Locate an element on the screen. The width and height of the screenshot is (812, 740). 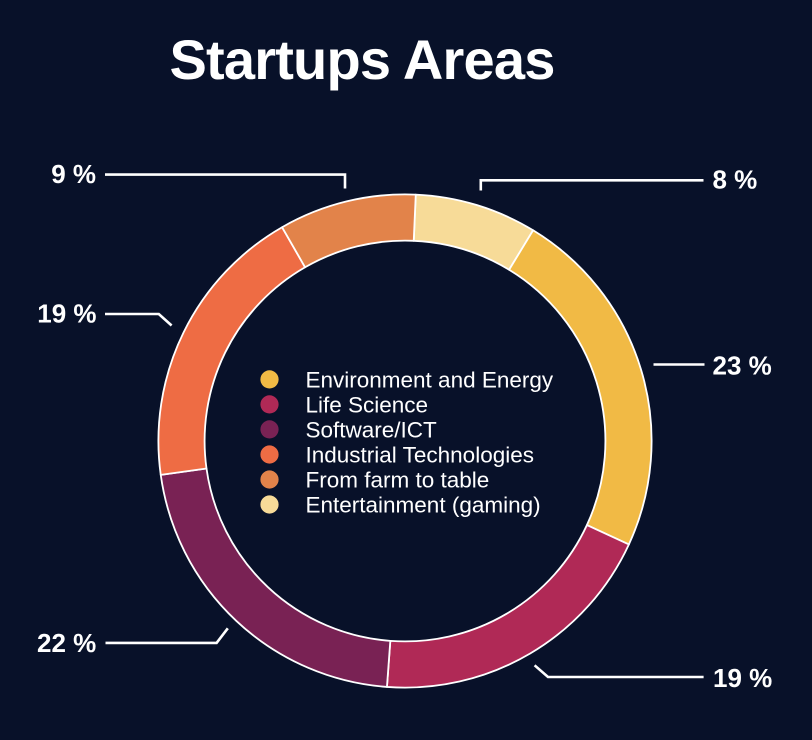
svg-text: From farm to table is located at coordinates (398, 479).